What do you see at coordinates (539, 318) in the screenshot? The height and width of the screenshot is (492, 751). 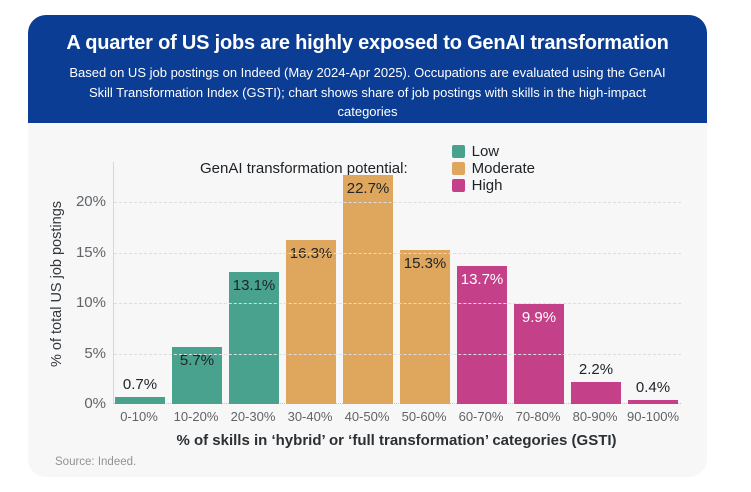 I see `bar-value-label: 9.9%` at bounding box center [539, 318].